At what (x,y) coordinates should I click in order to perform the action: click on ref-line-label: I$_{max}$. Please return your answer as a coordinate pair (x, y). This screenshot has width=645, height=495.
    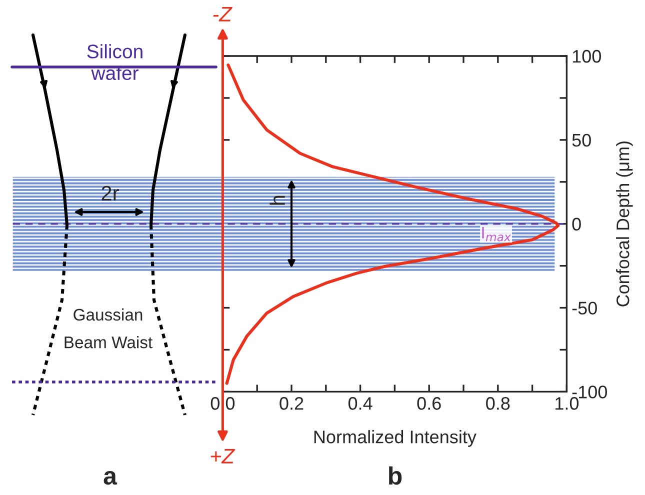
    Looking at the image, I should click on (497, 234).